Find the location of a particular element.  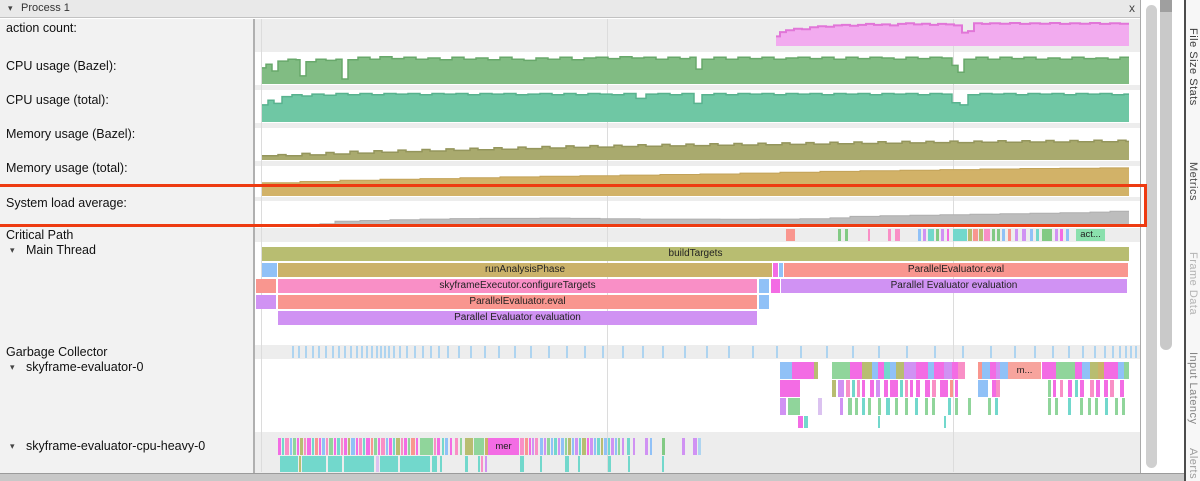

main-thread-slice: runAnalysisPhase is located at coordinates (525, 270).